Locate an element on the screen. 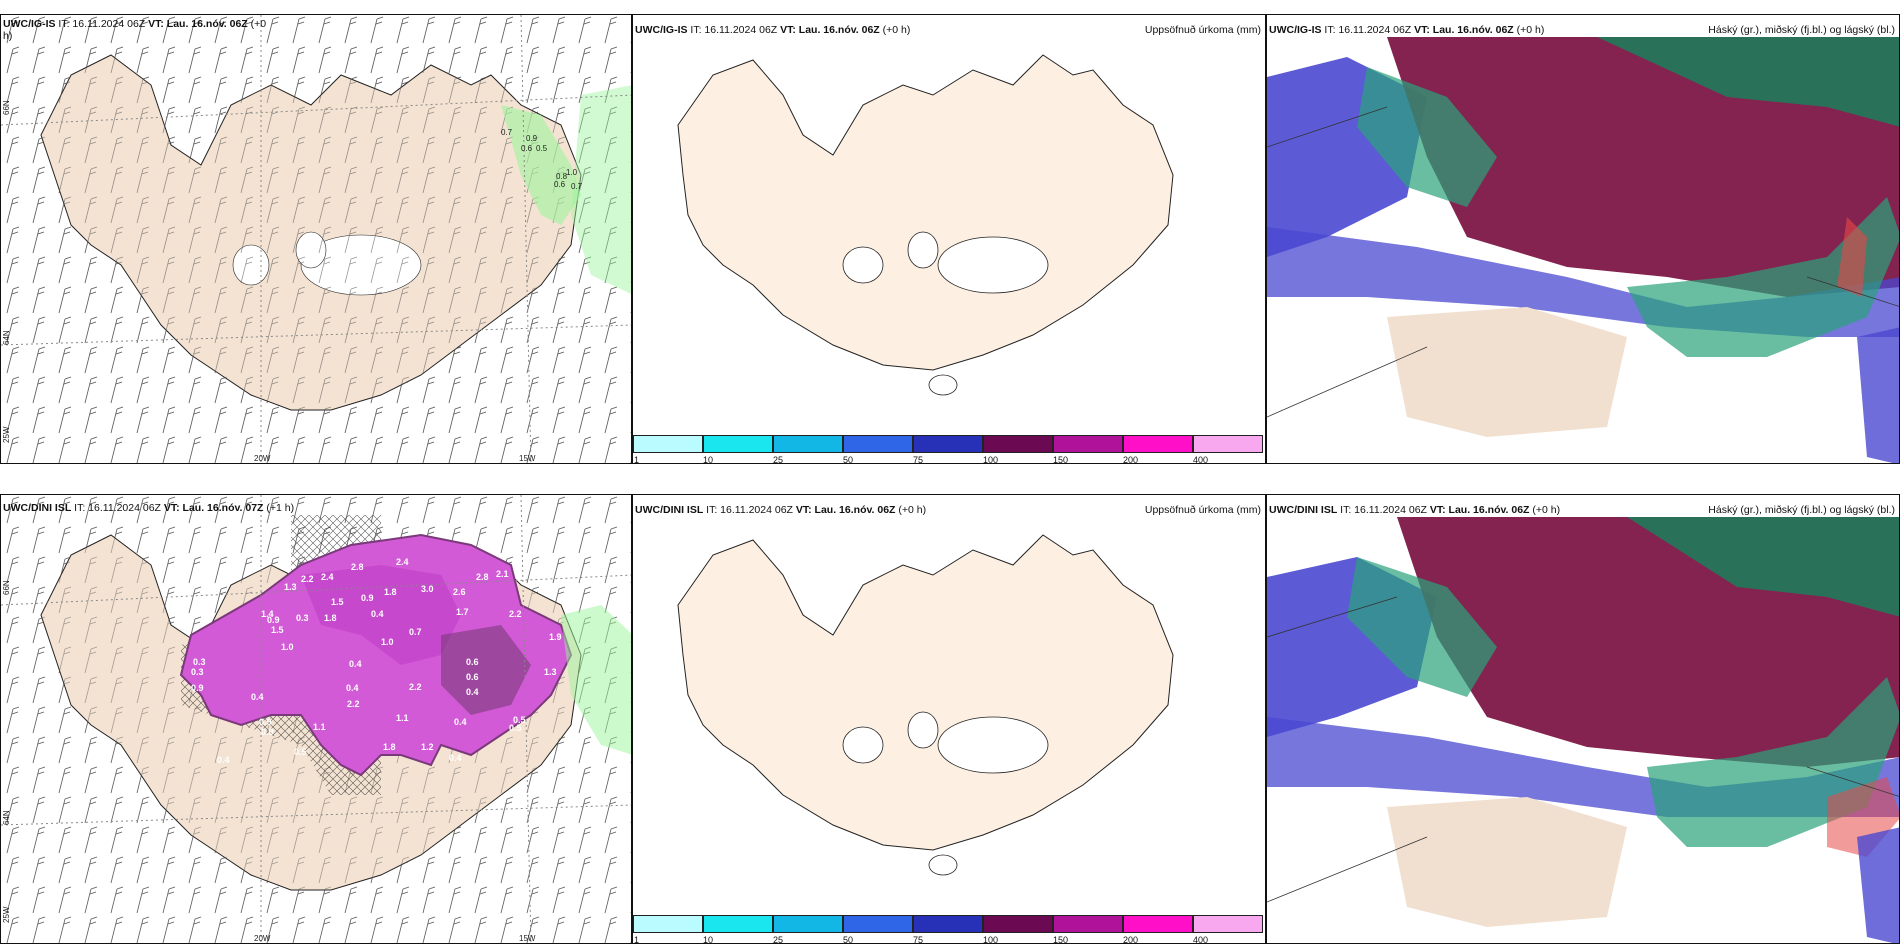  lat-label: 64N is located at coordinates (6, 817).